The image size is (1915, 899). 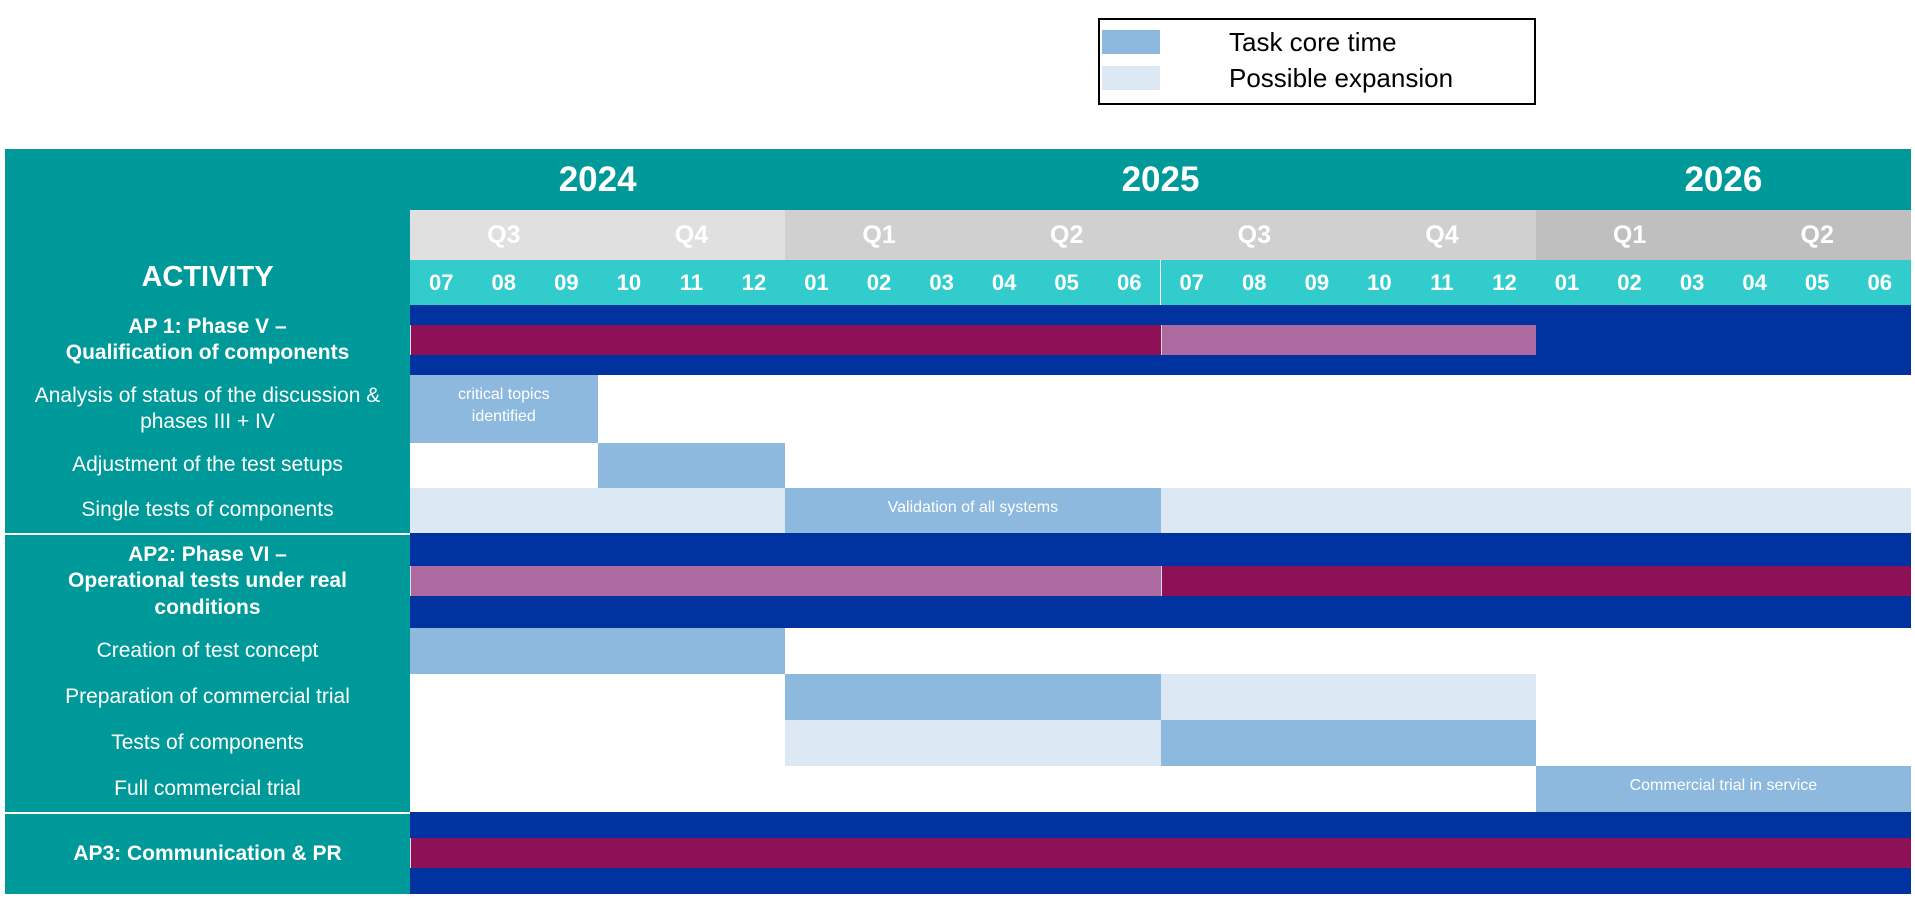 I want to click on legend-label: Task core time, so click(x=1313, y=42).